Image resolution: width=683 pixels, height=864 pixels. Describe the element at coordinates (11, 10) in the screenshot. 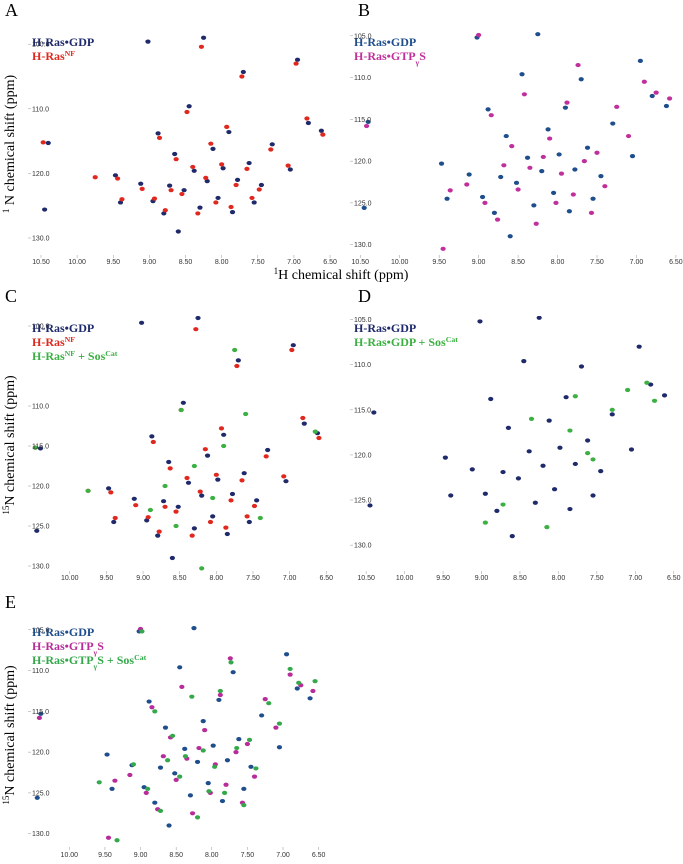

I see `panel-letter: A` at that location.